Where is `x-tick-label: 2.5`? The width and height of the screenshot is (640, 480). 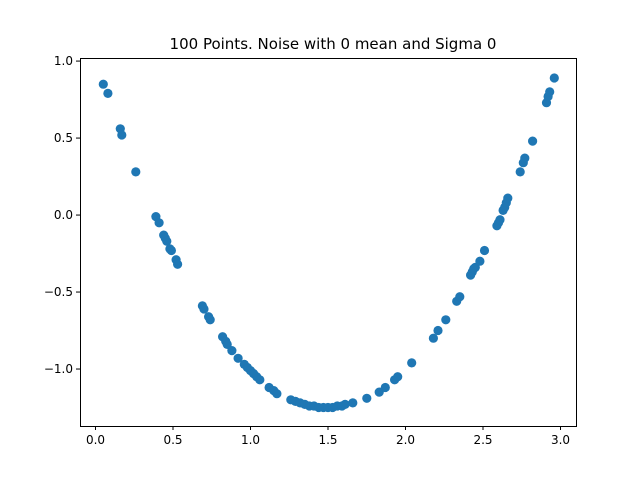 x-tick-label: 2.5 is located at coordinates (482, 440).